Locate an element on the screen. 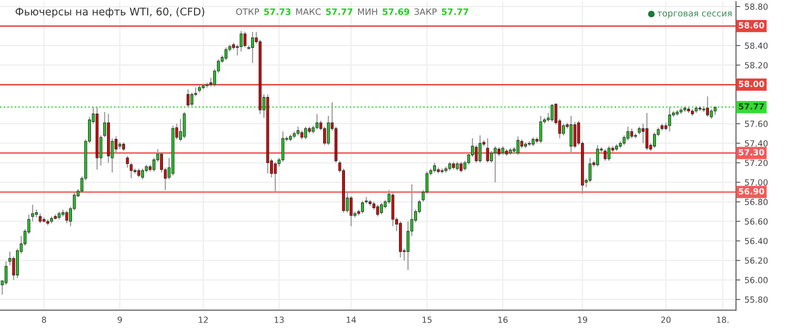  x-tick-label: 8 is located at coordinates (44, 319).